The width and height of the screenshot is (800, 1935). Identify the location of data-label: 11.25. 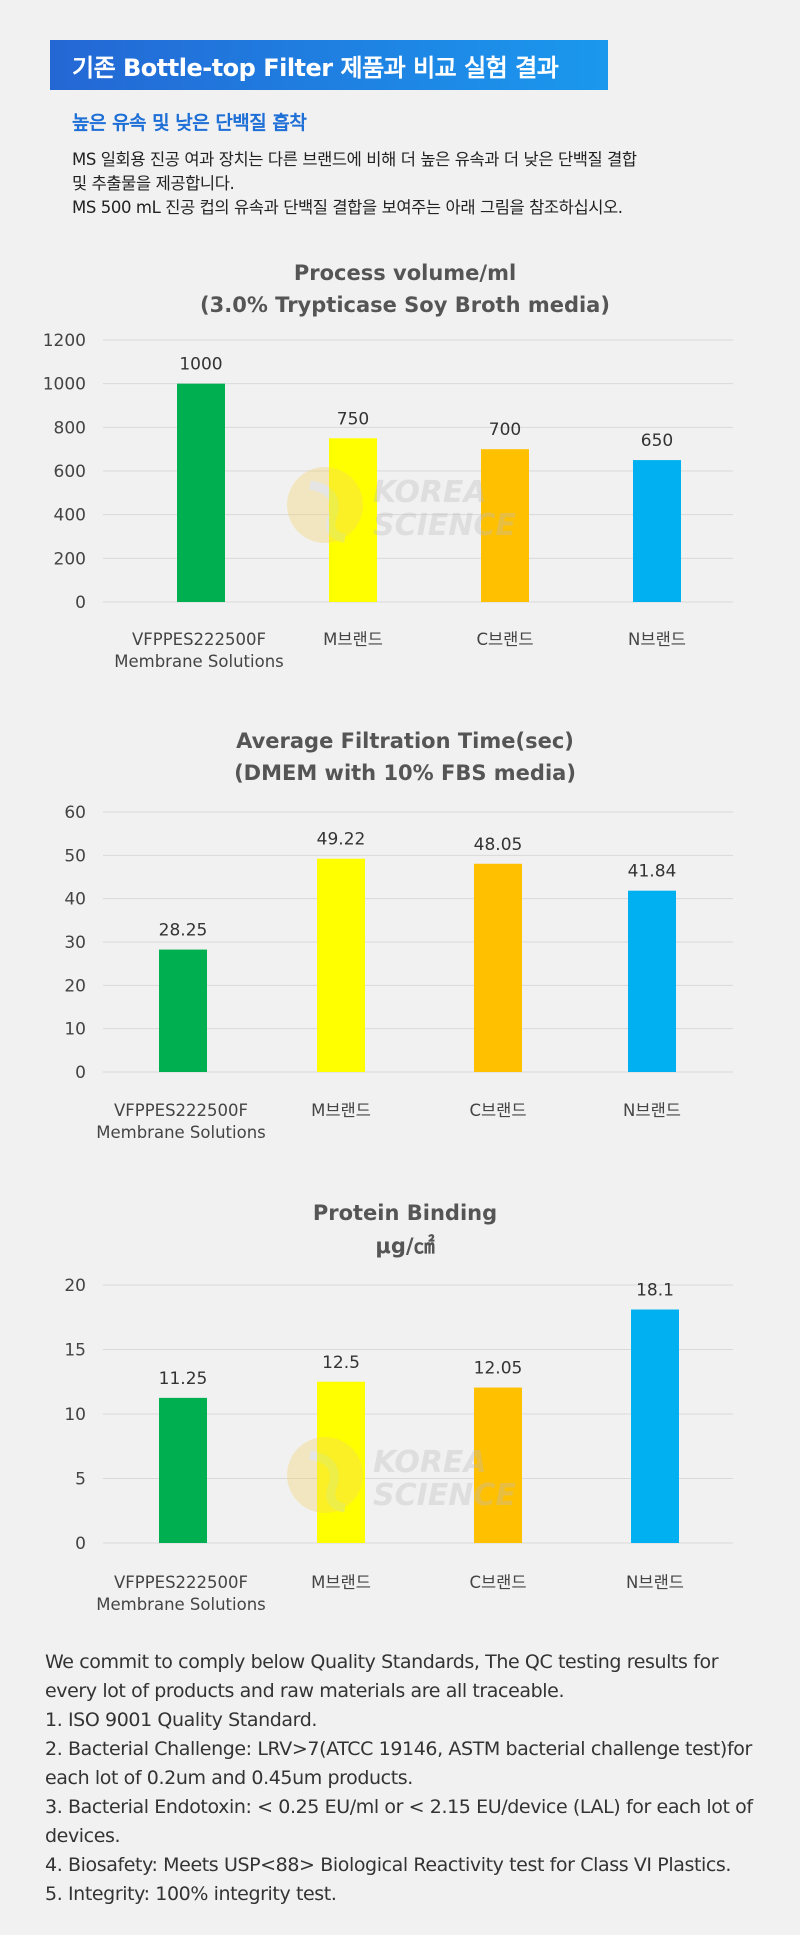
(183, 1379).